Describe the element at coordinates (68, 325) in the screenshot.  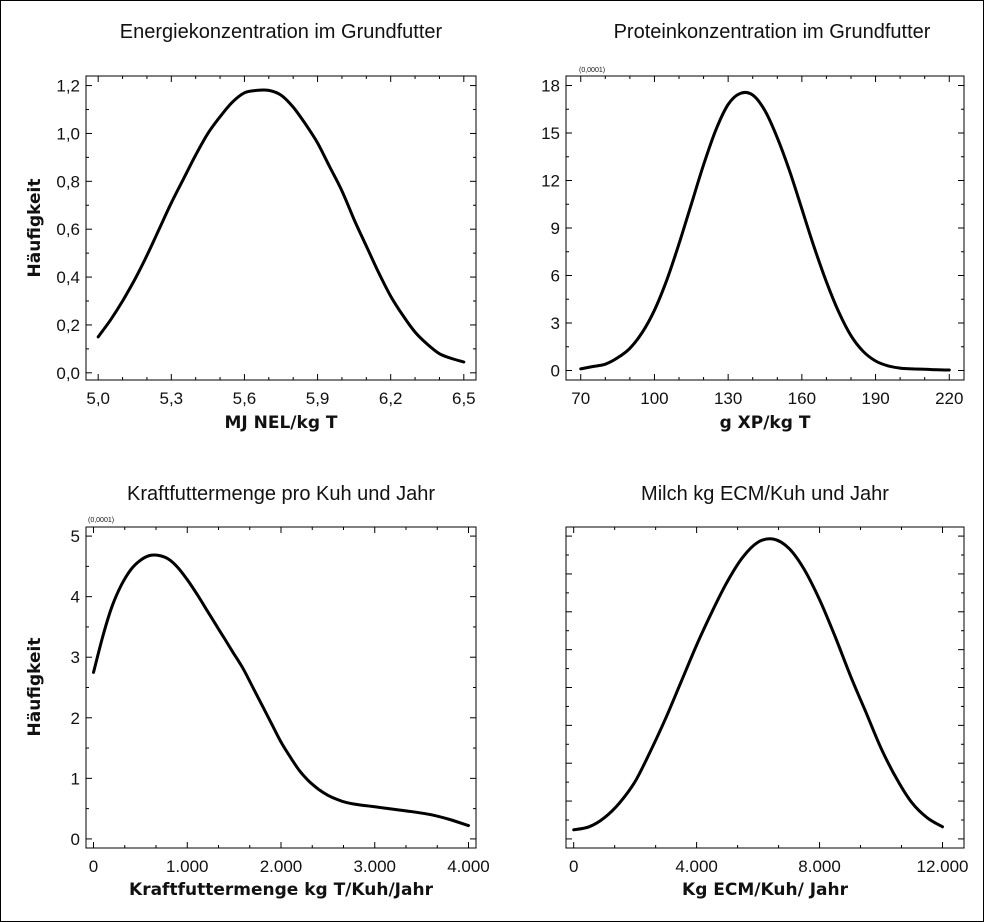
I see `y-tick-label: 0,2` at that location.